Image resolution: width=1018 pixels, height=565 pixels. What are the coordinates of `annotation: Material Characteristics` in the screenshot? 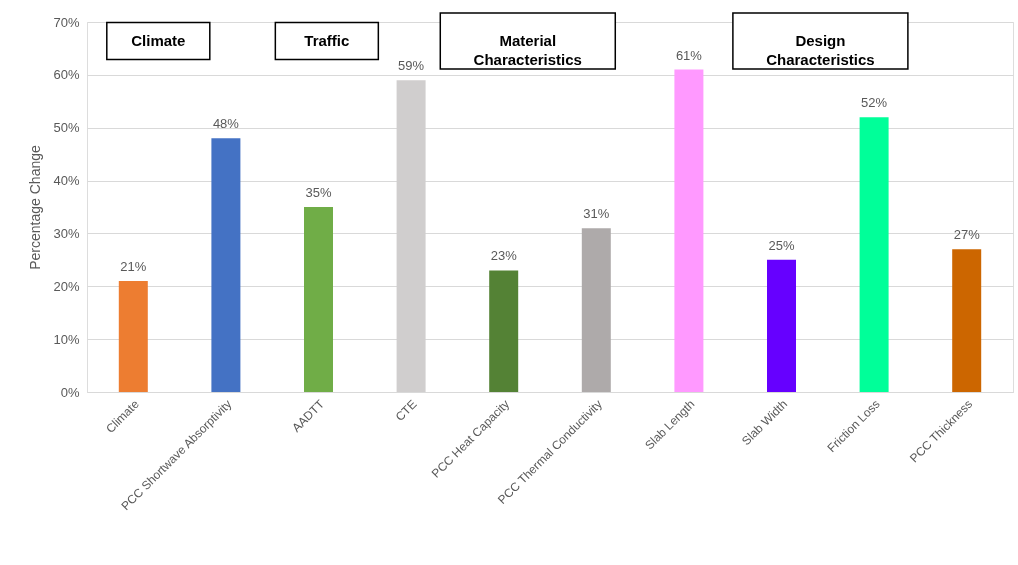 It's located at (527, 50).